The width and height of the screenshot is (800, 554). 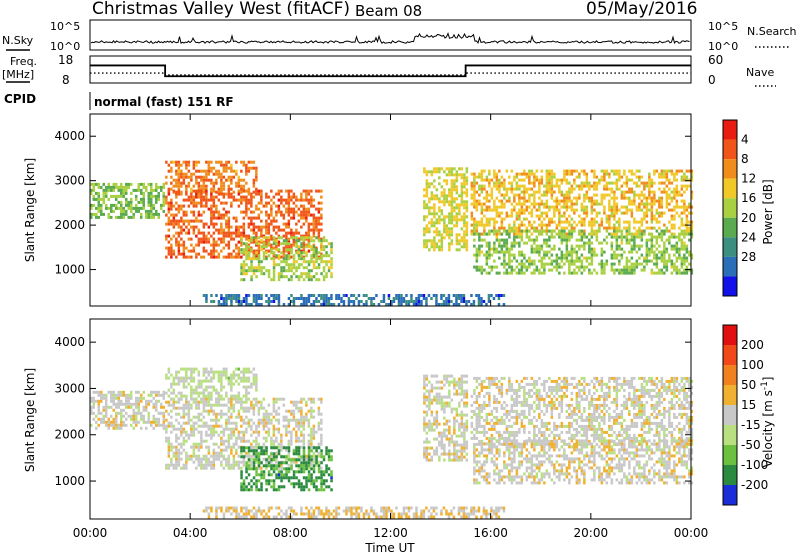 What do you see at coordinates (642, 9) in the screenshot?
I see `date-label: 05/May/2016` at bounding box center [642, 9].